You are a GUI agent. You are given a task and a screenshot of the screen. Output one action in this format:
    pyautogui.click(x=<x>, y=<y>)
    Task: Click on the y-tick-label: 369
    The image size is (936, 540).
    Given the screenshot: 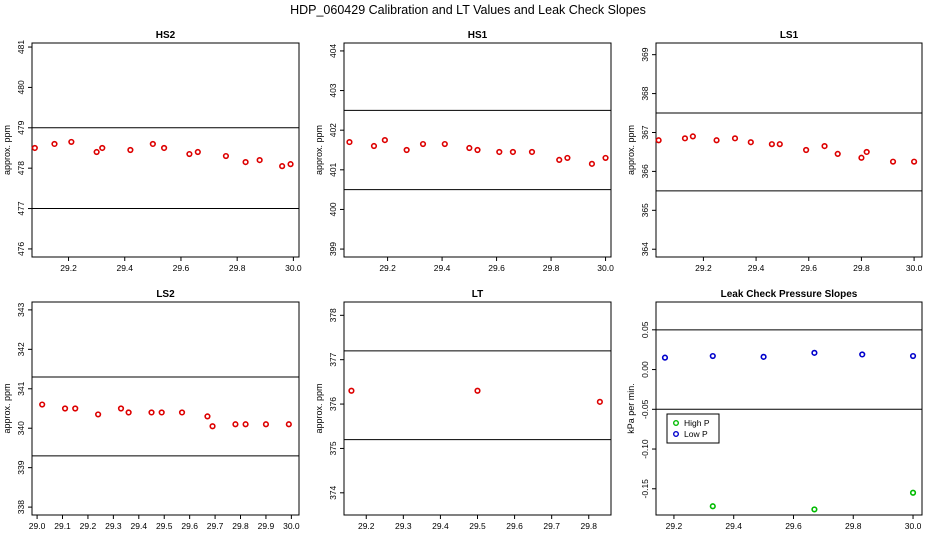 What is the action you would take?
    pyautogui.click(x=645, y=54)
    